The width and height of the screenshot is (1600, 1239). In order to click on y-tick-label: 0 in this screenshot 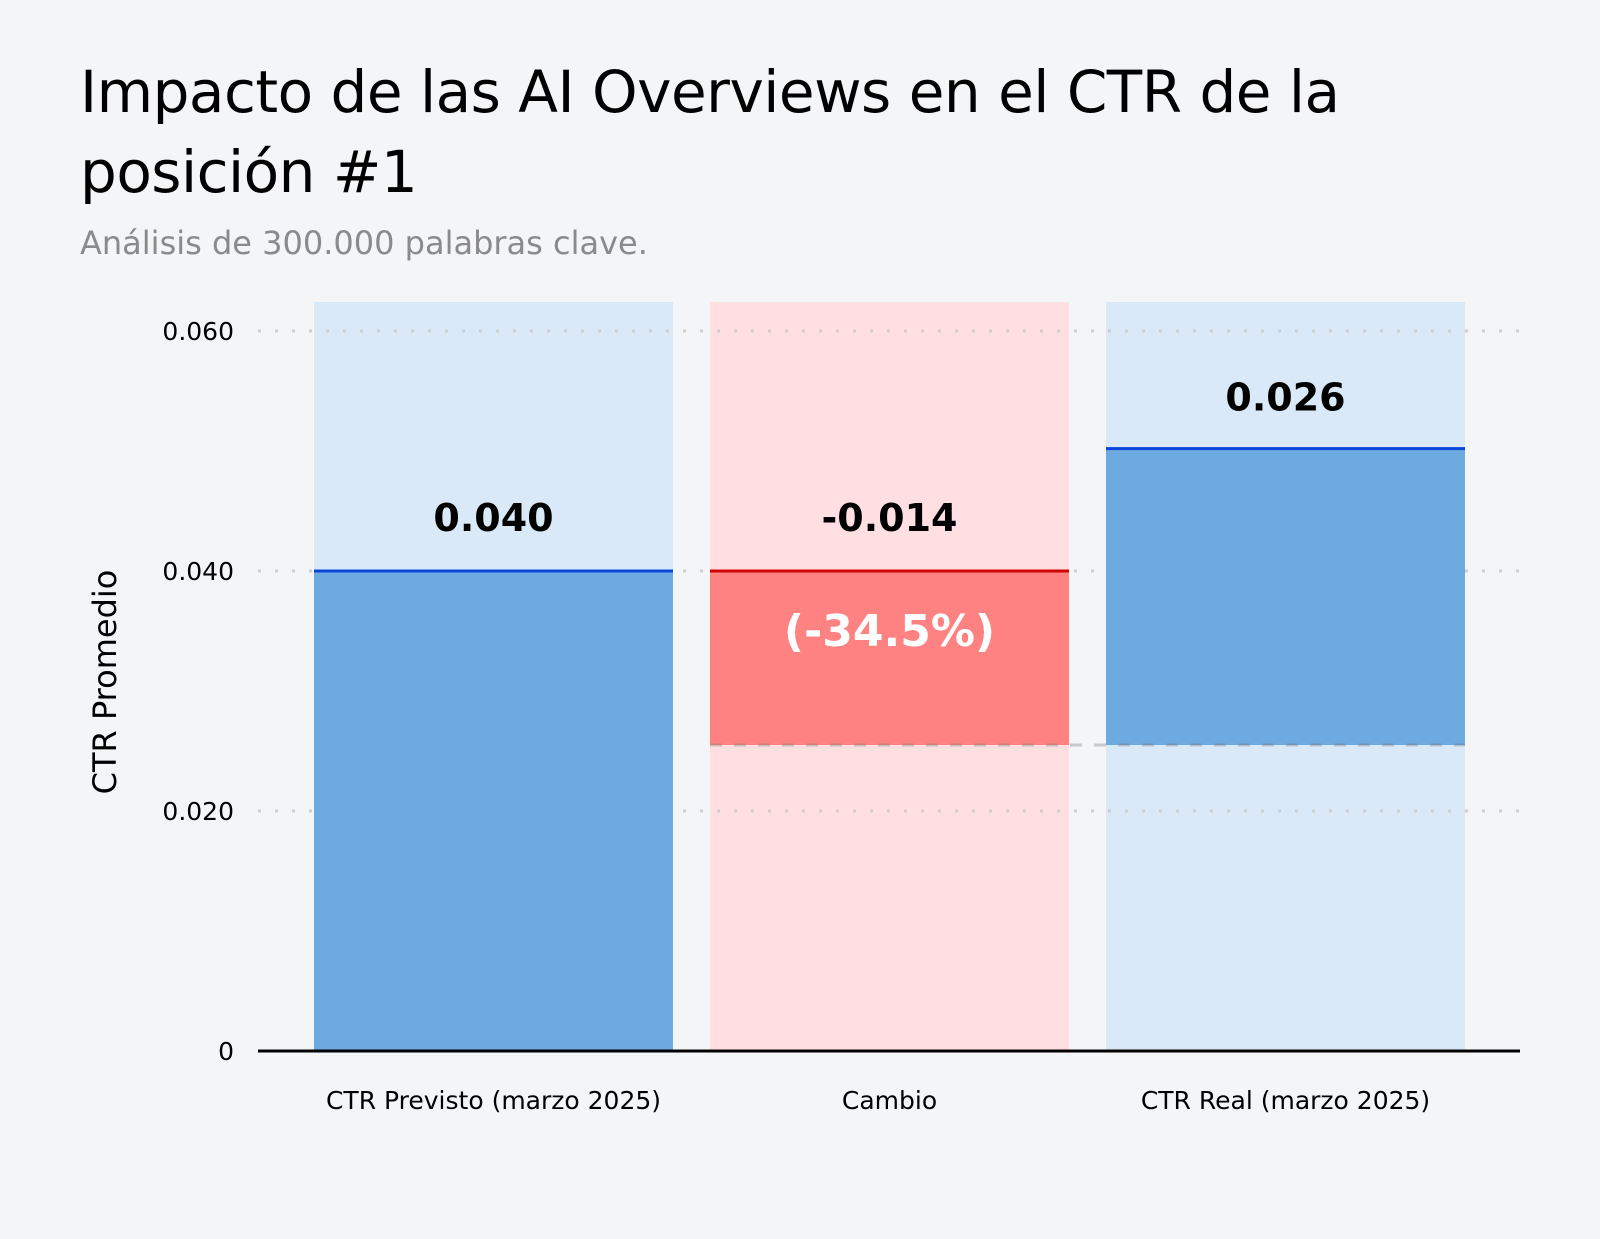, I will do `click(226, 1051)`.